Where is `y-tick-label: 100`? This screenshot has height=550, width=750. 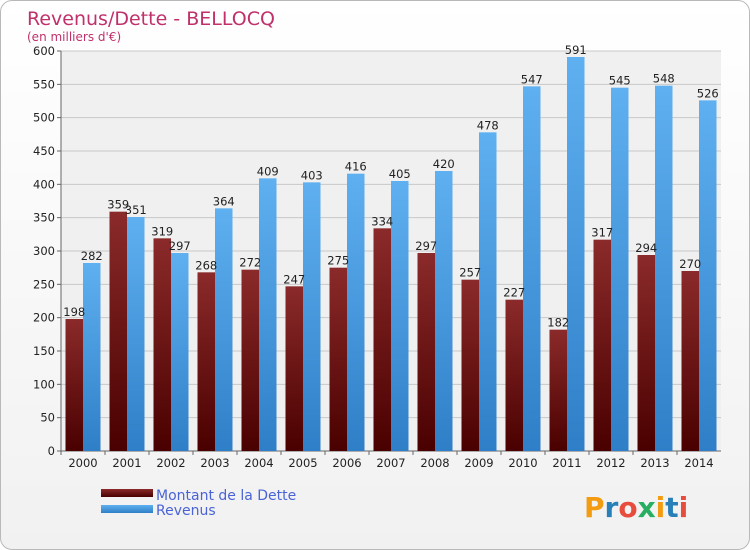
y-tick-label: 100 is located at coordinates (44, 384).